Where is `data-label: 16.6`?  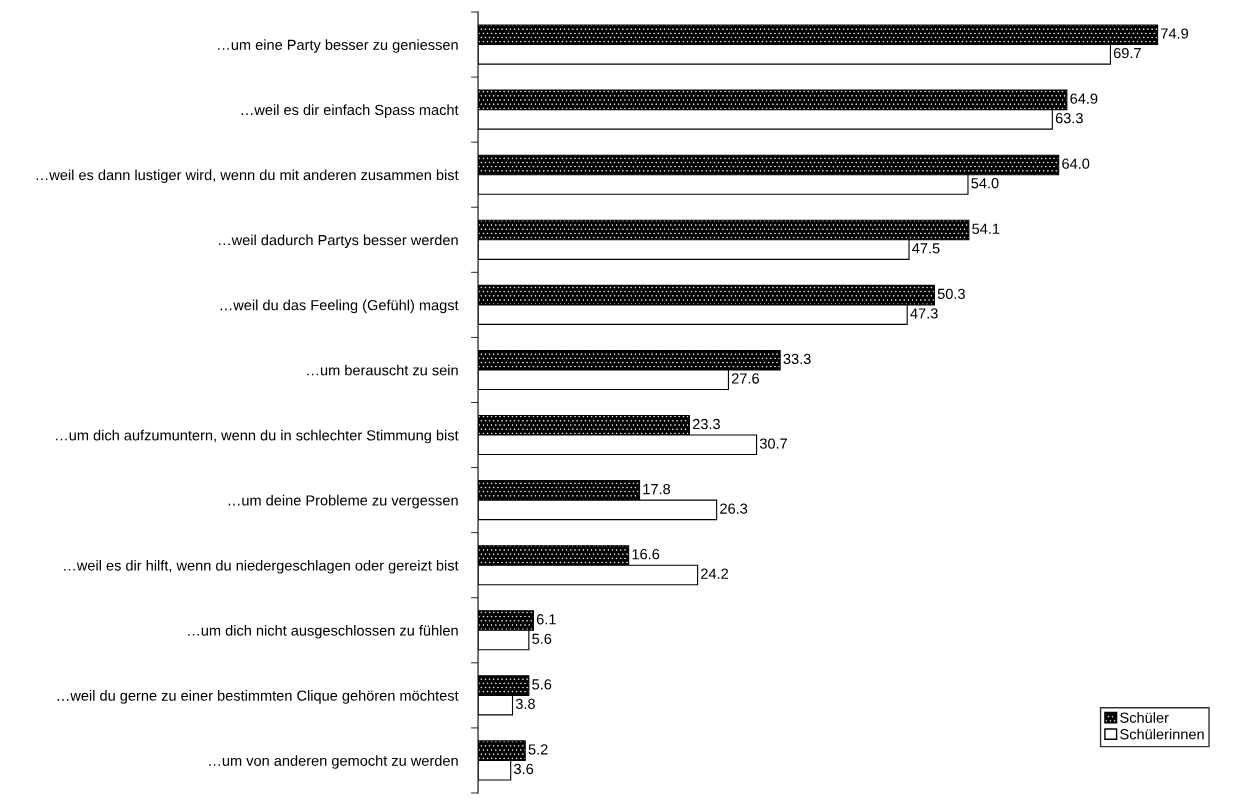
data-label: 16.6 is located at coordinates (646, 554).